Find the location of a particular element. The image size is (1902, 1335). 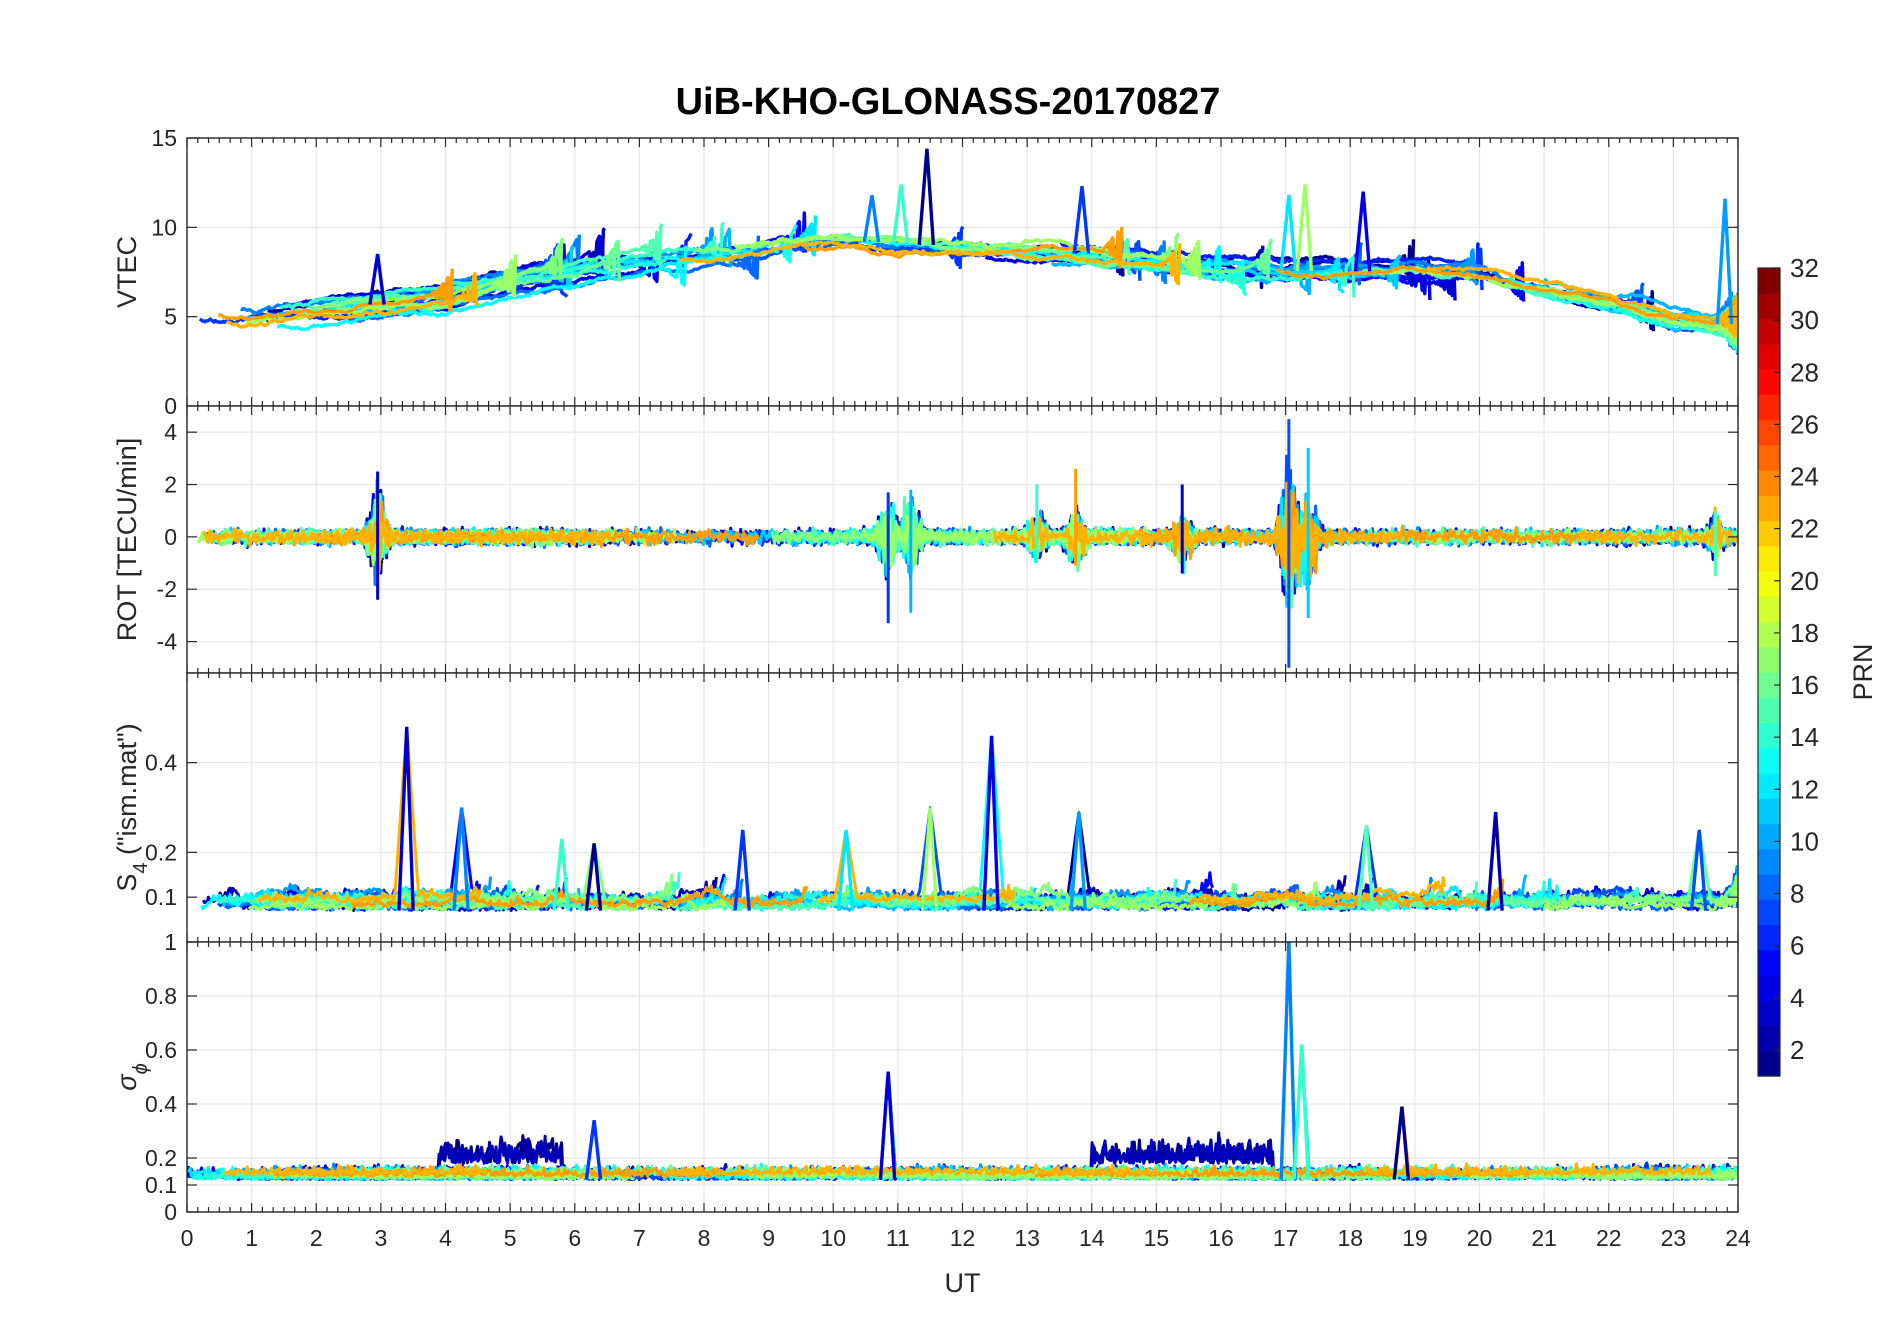

colorbar-tick-label: 10 is located at coordinates (1804, 841).